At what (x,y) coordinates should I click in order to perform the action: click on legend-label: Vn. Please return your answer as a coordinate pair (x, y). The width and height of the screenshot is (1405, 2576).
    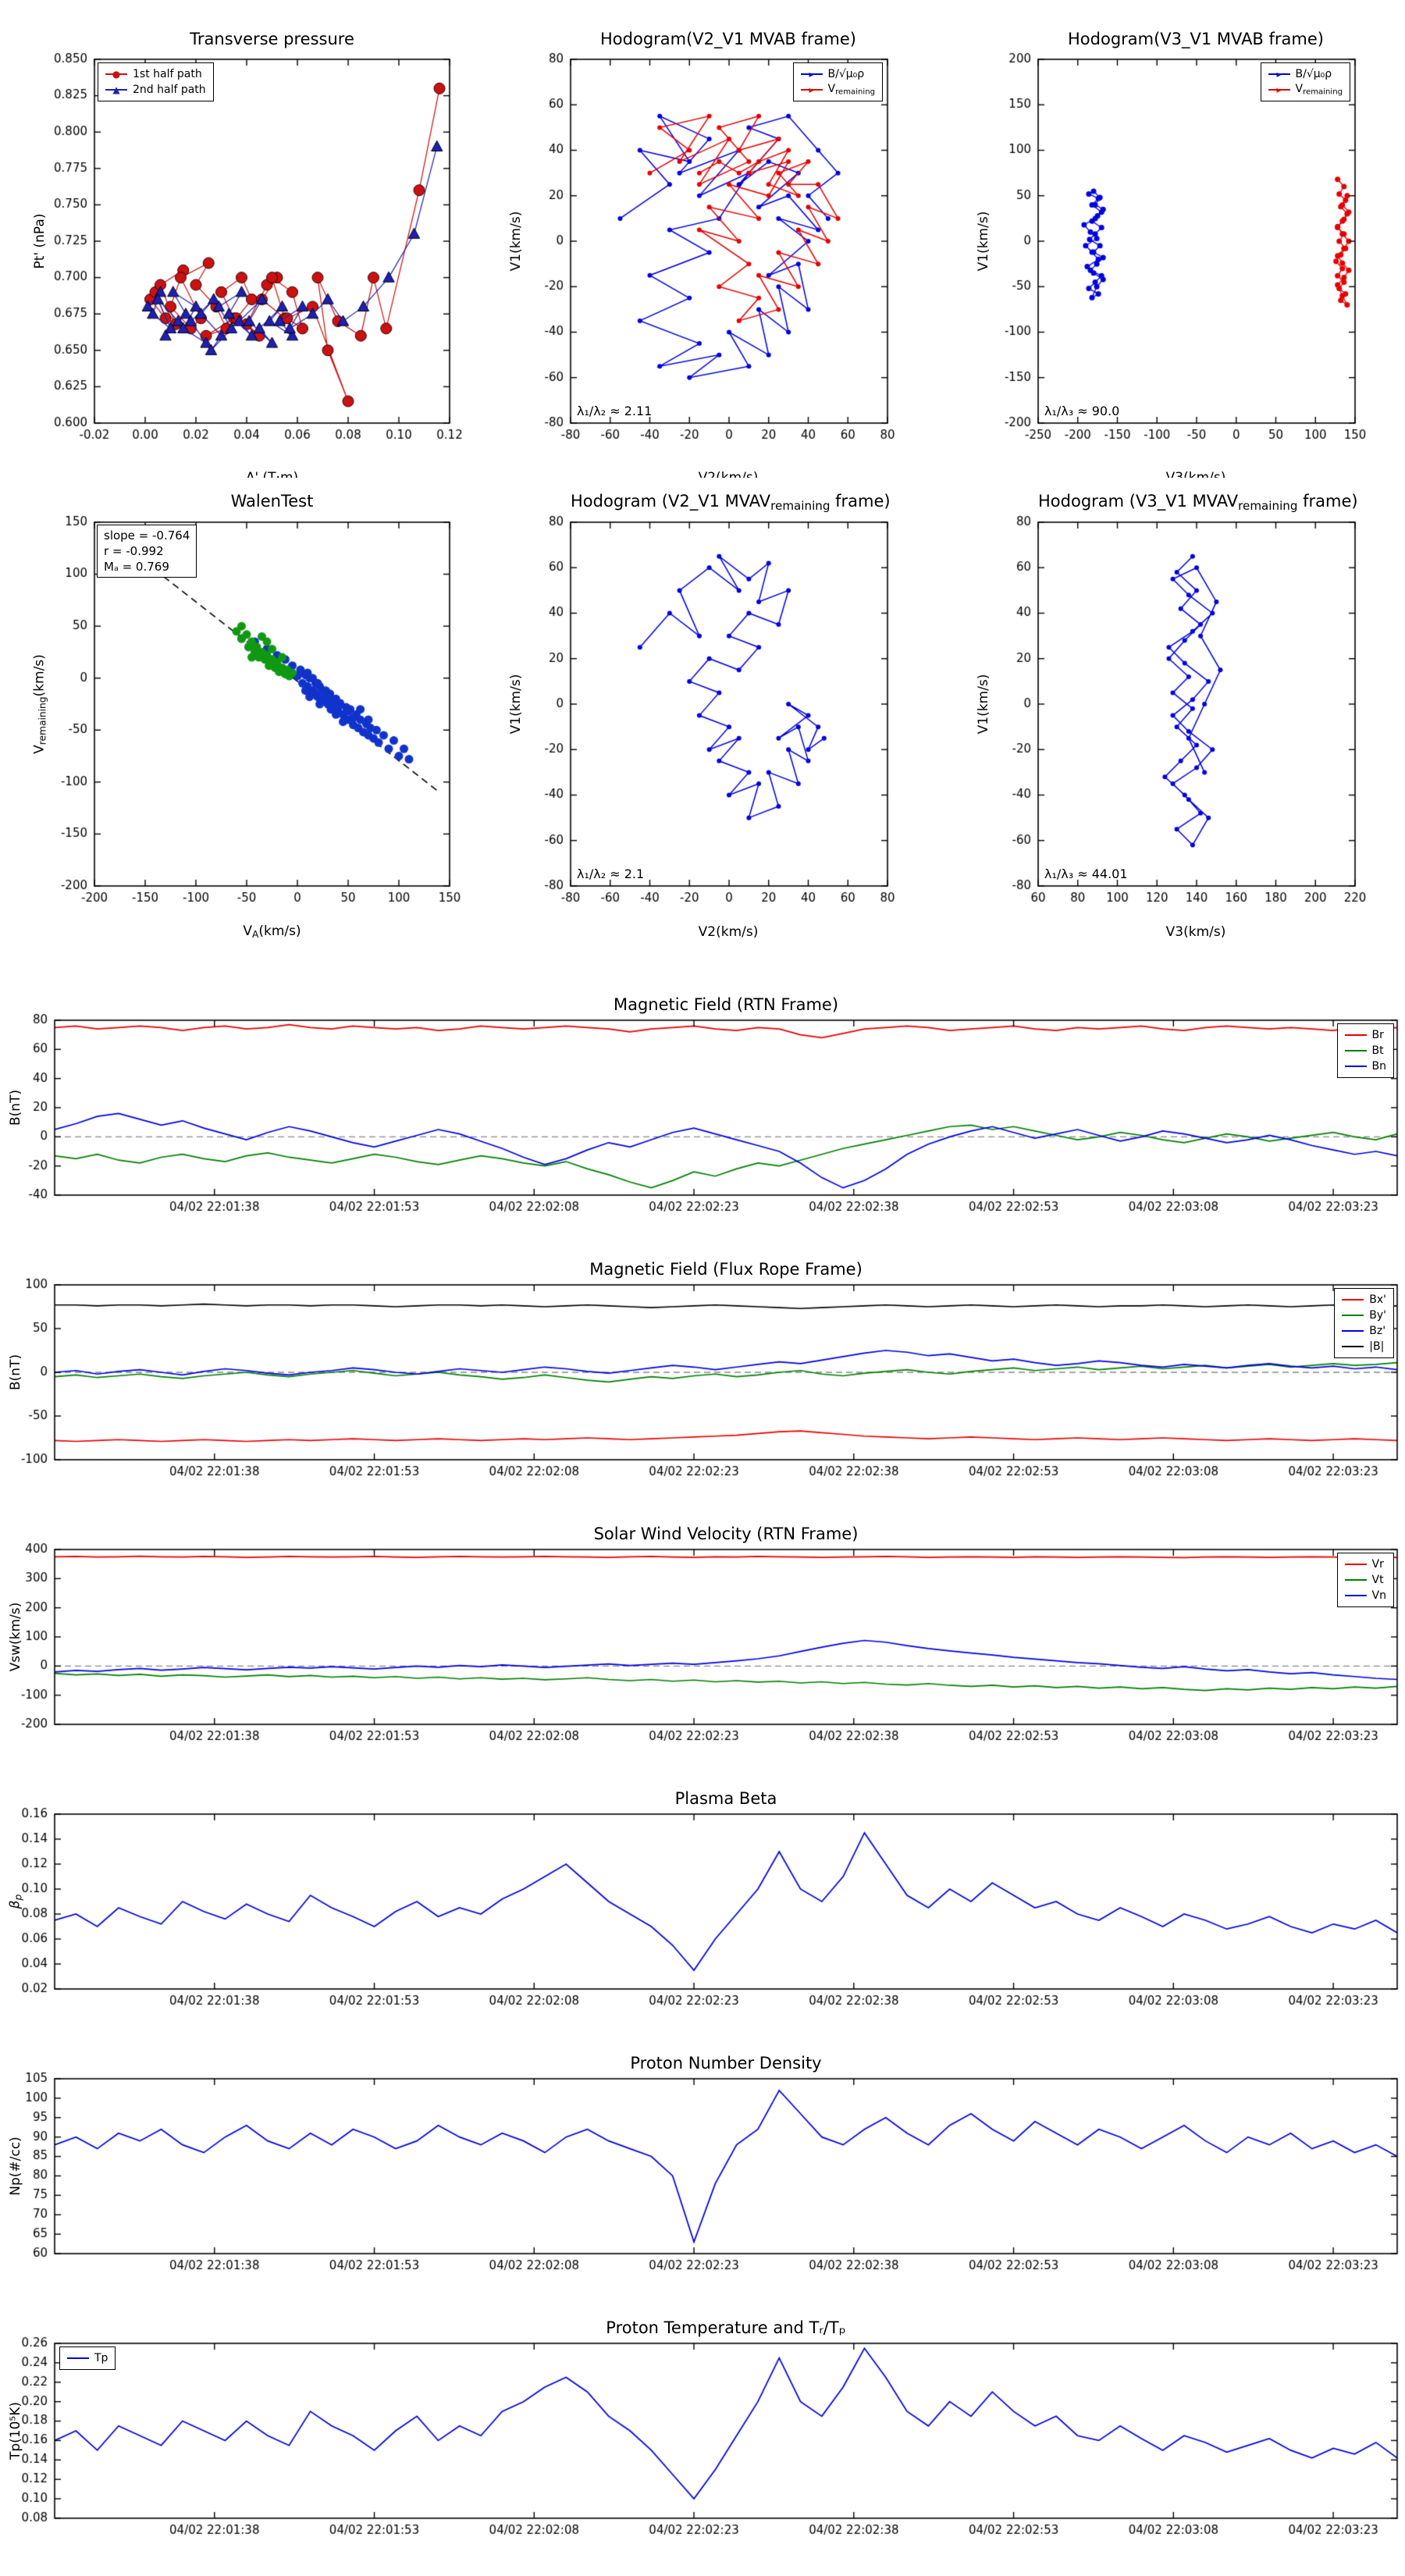
    Looking at the image, I should click on (1378, 1595).